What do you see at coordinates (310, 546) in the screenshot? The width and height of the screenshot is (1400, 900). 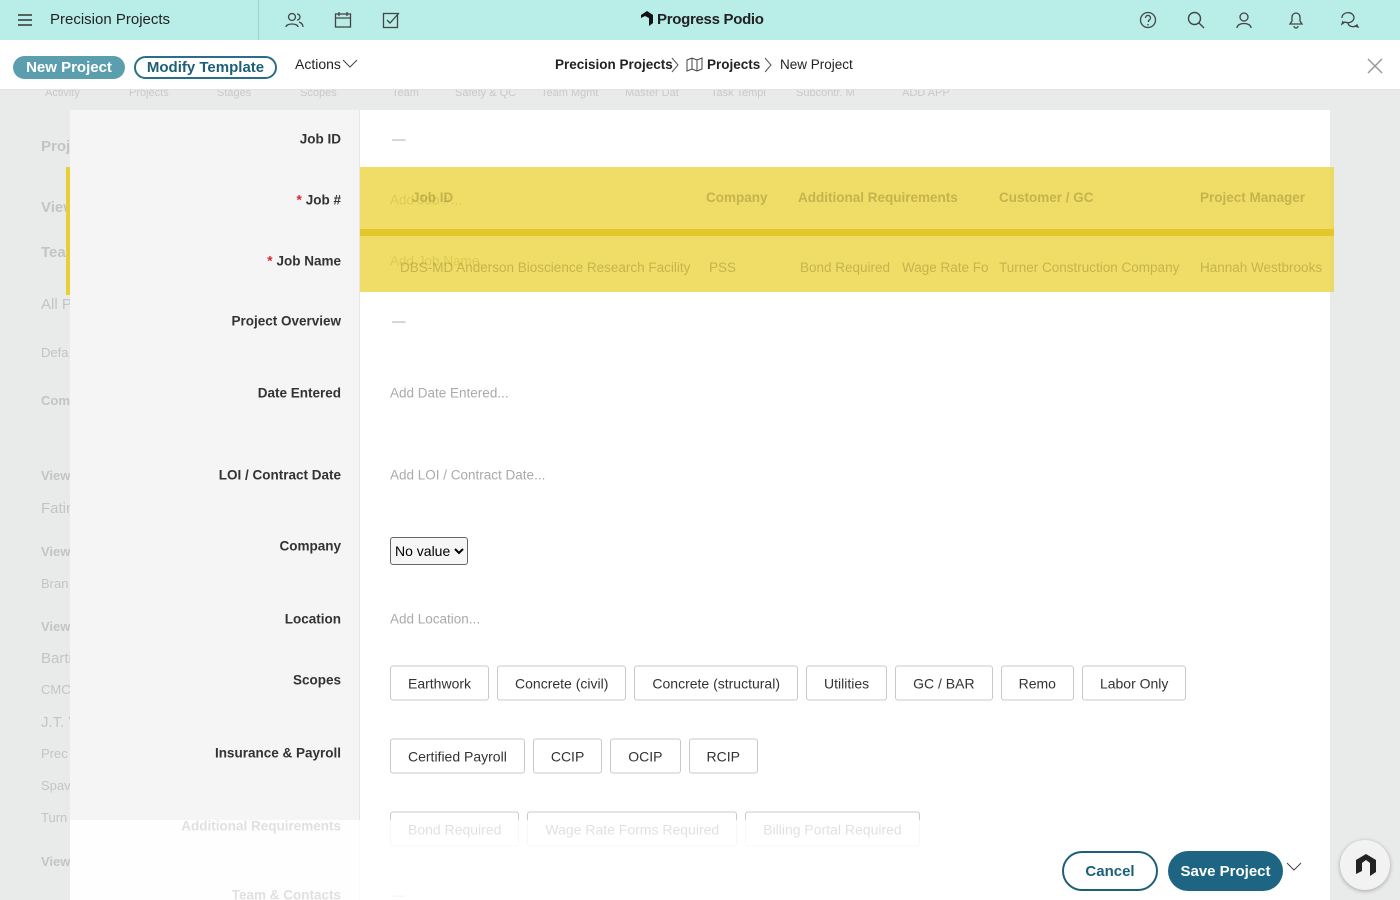 I see `label-text: Company` at bounding box center [310, 546].